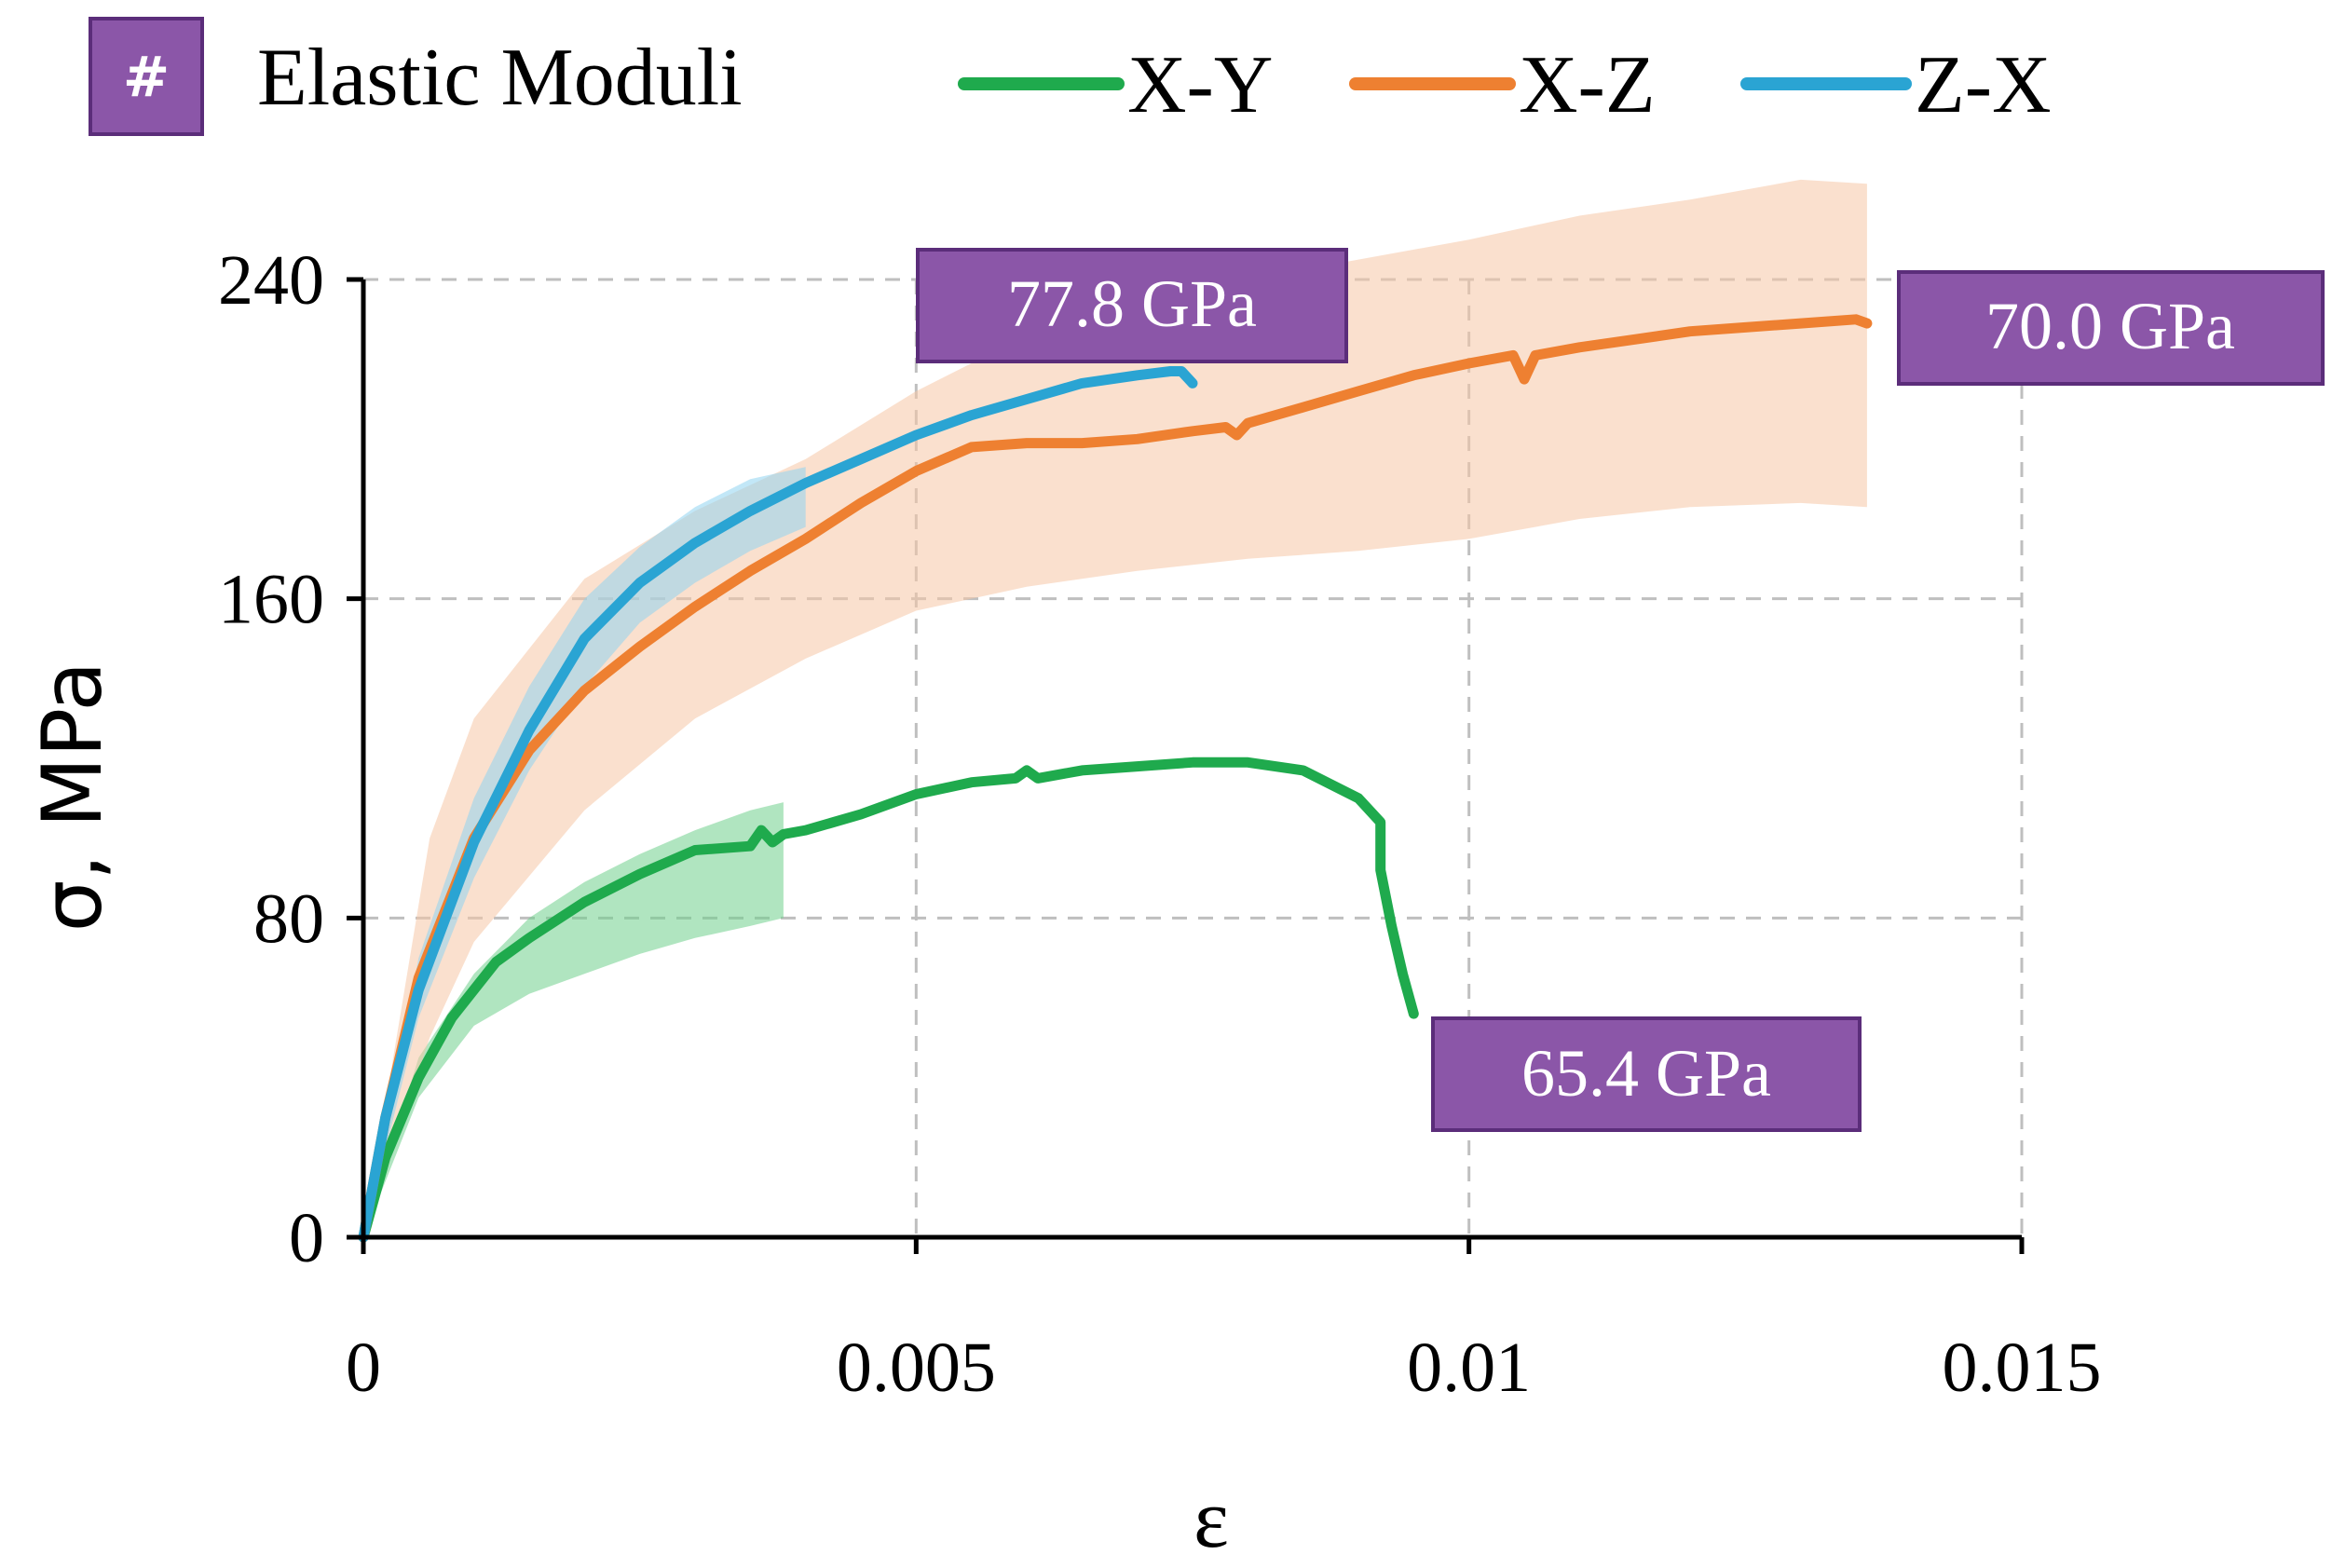 Image resolution: width=2346 pixels, height=1568 pixels. What do you see at coordinates (1211, 1519) in the screenshot?
I see `x-axis-title: ε` at bounding box center [1211, 1519].